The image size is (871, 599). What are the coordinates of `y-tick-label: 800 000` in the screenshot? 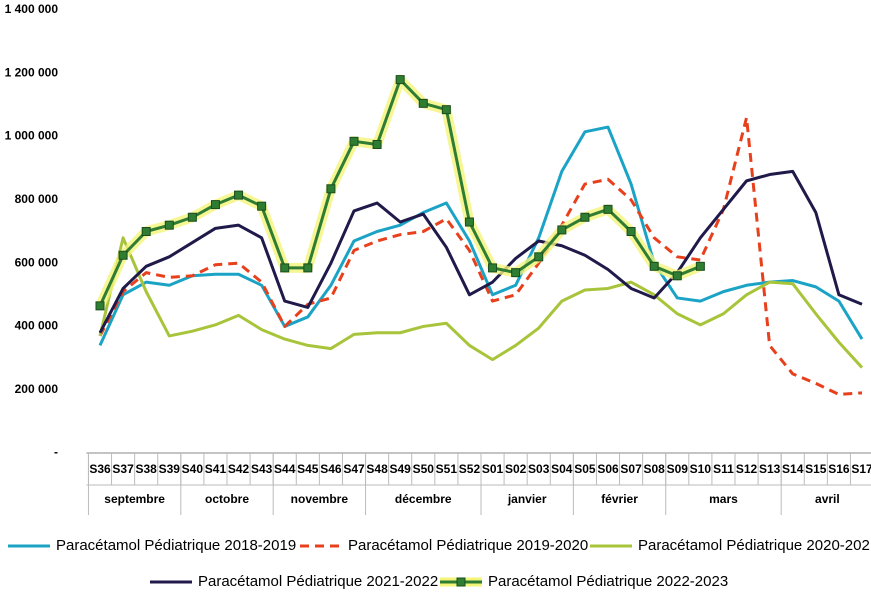 It's located at (37, 199).